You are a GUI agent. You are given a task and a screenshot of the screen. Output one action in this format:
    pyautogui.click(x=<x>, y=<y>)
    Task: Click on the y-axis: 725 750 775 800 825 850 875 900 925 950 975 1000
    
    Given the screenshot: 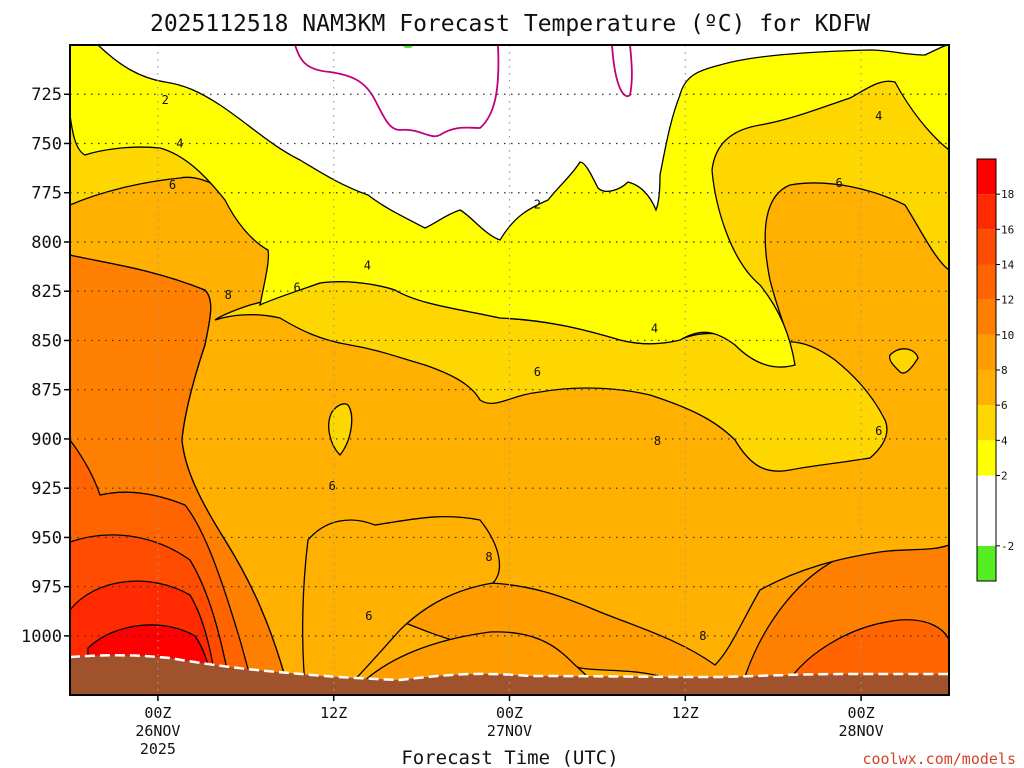 What is the action you would take?
    pyautogui.click(x=45, y=366)
    